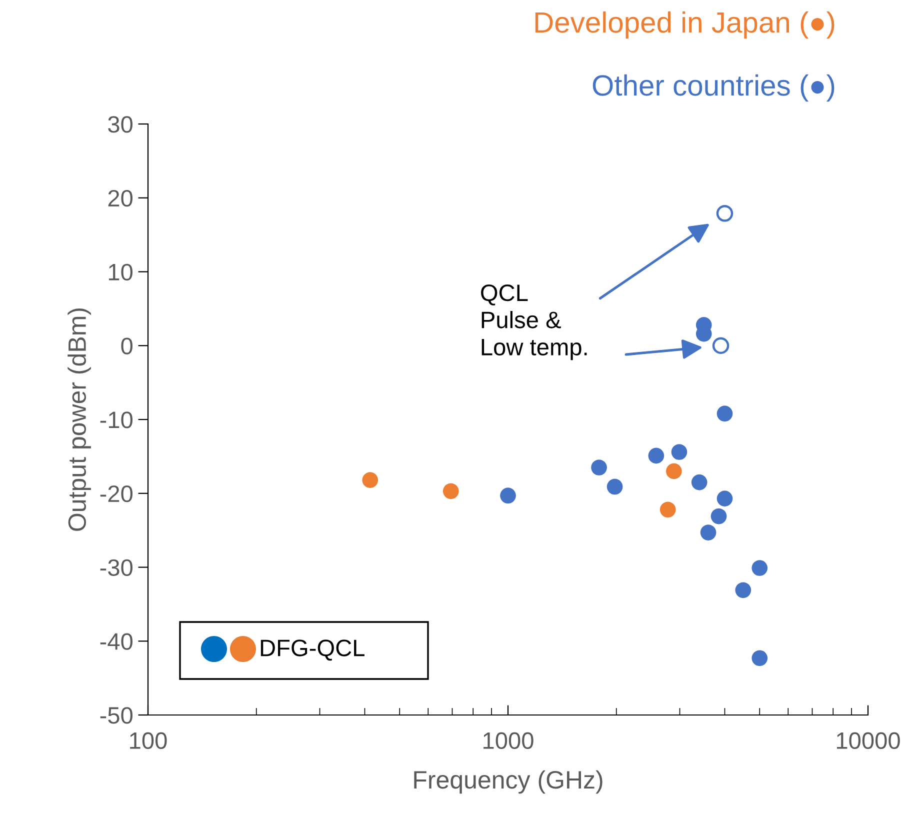 Image resolution: width=921 pixels, height=837 pixels. Describe the element at coordinates (868, 741) in the screenshot. I see `x-tick-label: 10000` at that location.